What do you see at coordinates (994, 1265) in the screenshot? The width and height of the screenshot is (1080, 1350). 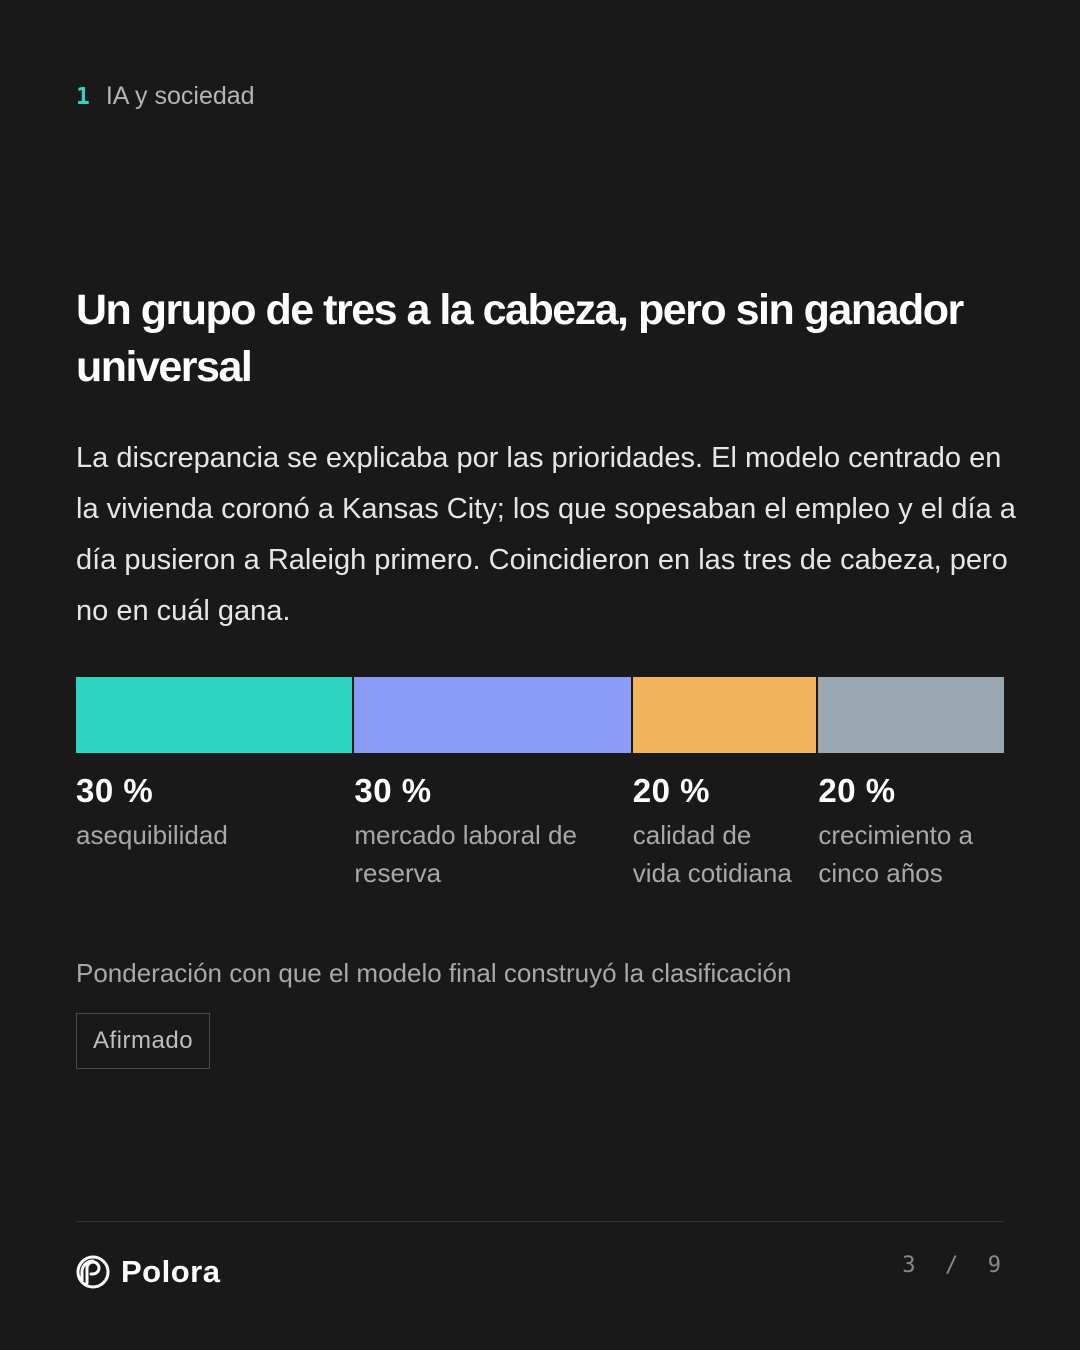 I see `page-total: 9` at bounding box center [994, 1265].